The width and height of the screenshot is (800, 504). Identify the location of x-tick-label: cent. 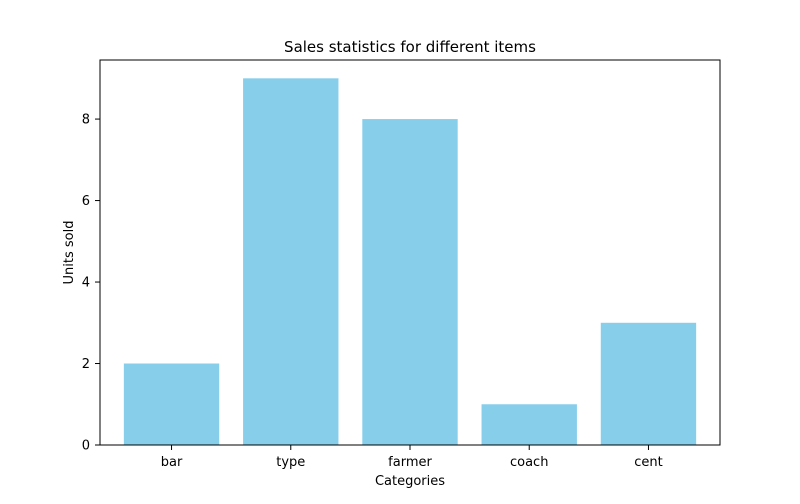
(648, 462).